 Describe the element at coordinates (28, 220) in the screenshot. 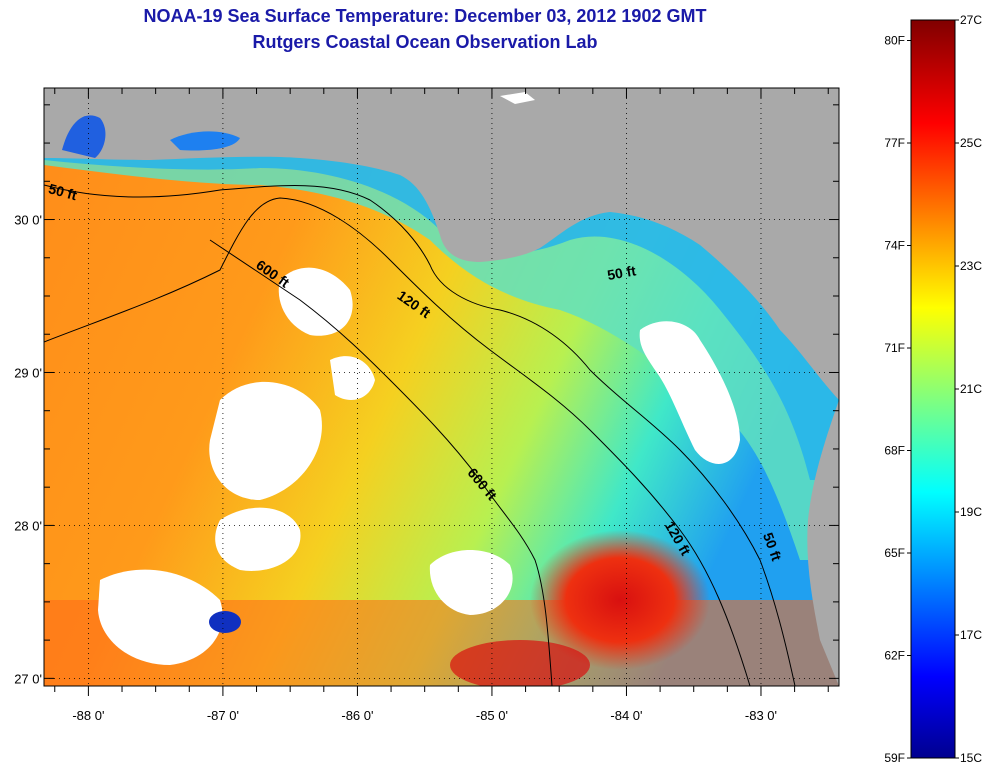

I see `lat-tick-label: 30 0'` at that location.